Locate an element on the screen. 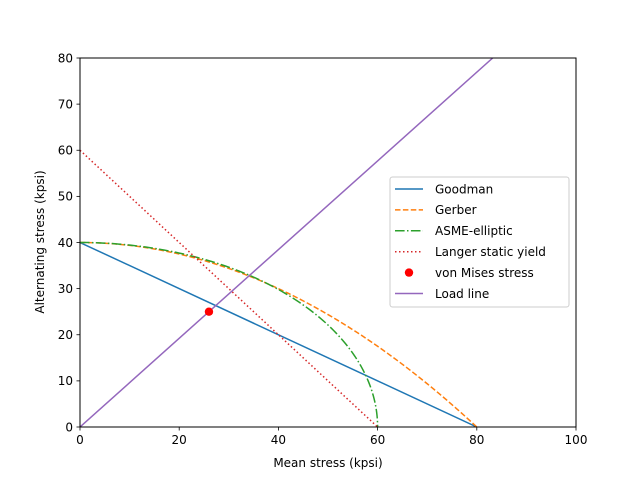 This screenshot has height=480, width=640. y-axis: 0 10 20 30 40 50 60 70 80 is located at coordinates (69, 242).